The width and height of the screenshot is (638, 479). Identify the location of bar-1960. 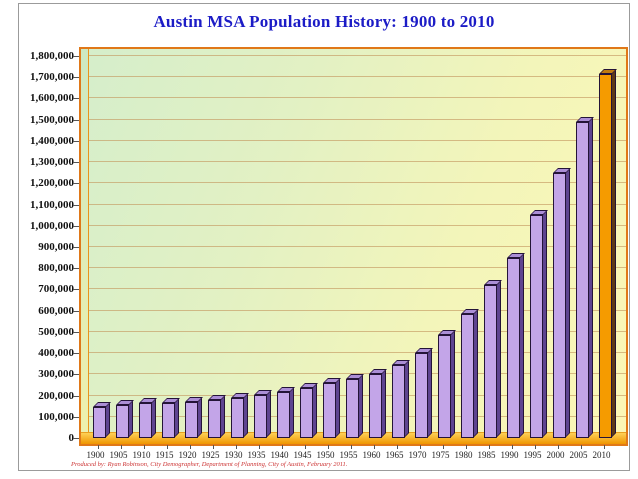
(378, 403).